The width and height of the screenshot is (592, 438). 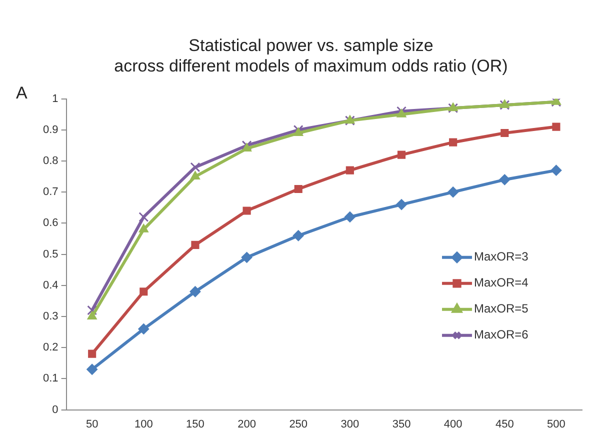 I want to click on y-tick-label: 0.3, so click(x=50, y=316).